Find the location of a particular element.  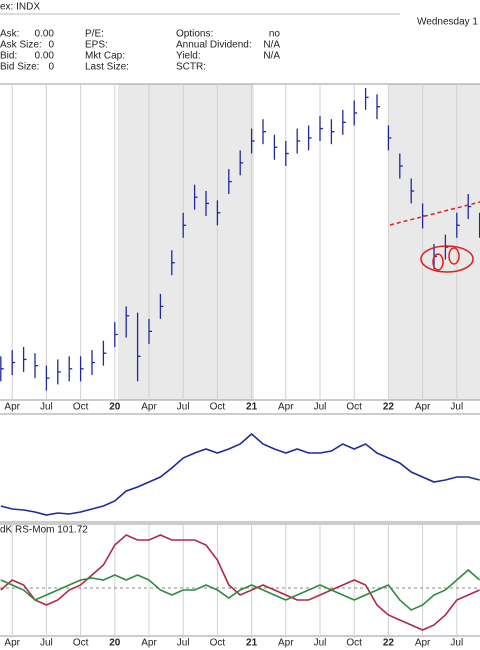

field-value: no is located at coordinates (275, 34).